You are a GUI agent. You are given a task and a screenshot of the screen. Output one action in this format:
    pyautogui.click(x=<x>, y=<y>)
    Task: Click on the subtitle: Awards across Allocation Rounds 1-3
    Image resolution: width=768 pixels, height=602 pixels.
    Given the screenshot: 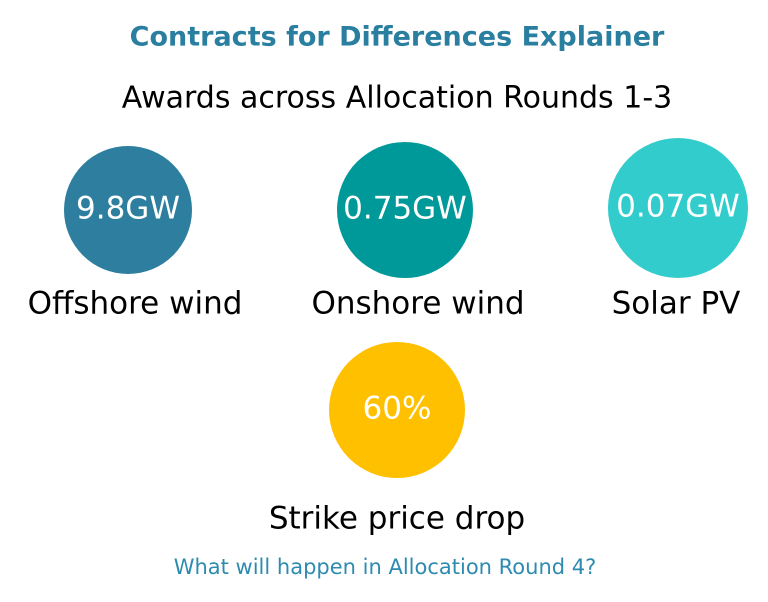 What is the action you would take?
    pyautogui.click(x=397, y=98)
    